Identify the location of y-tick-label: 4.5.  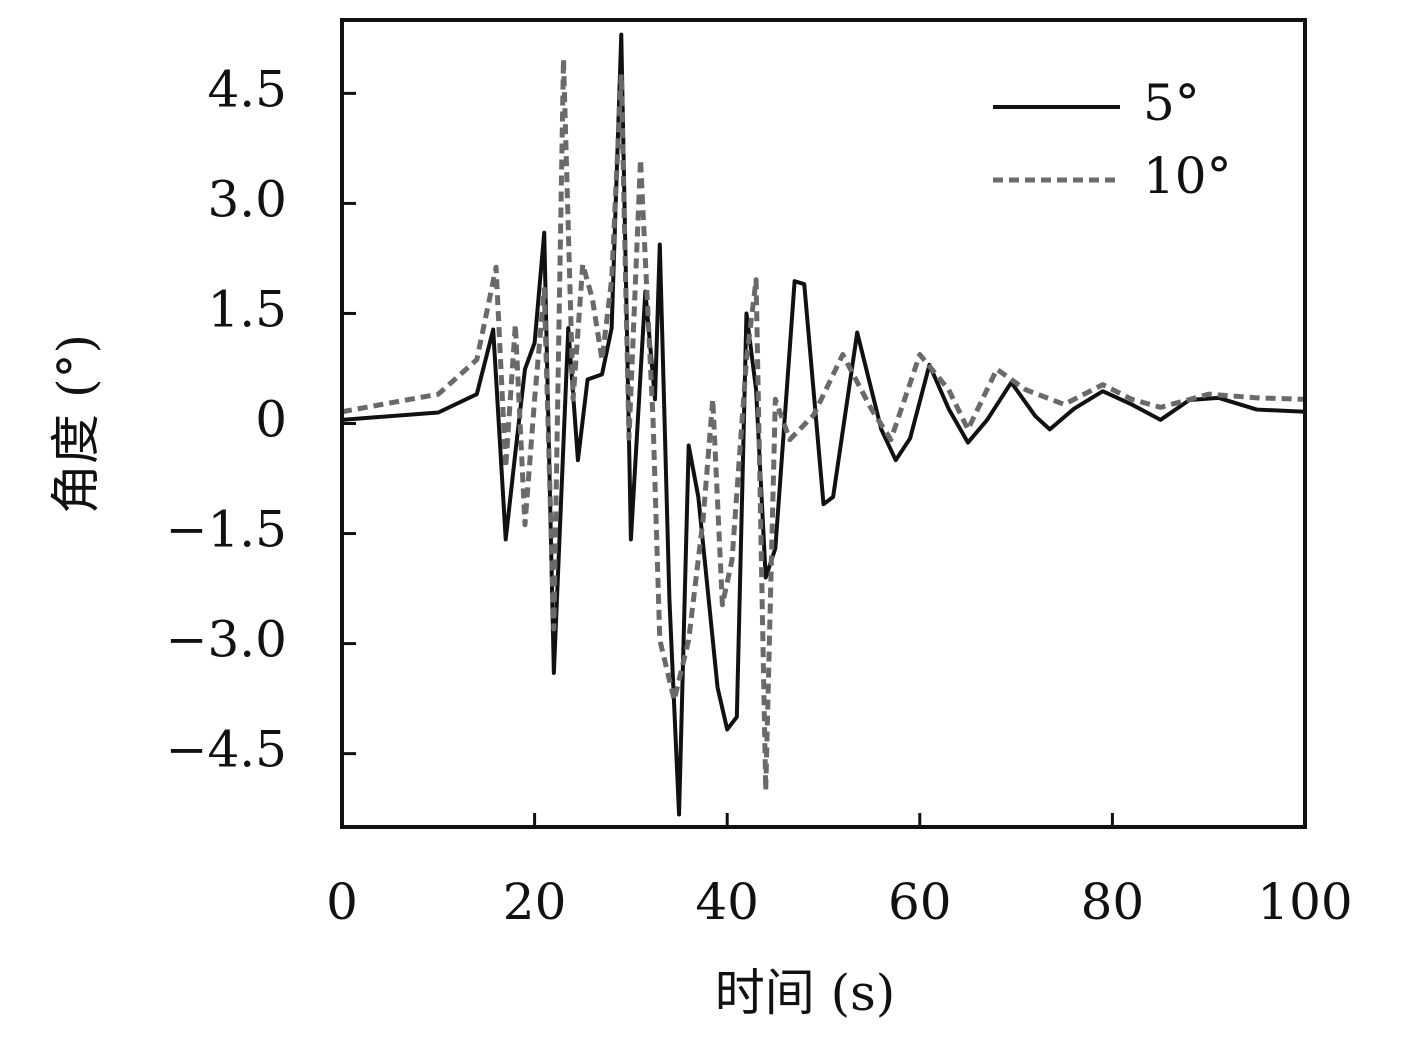
(247, 89).